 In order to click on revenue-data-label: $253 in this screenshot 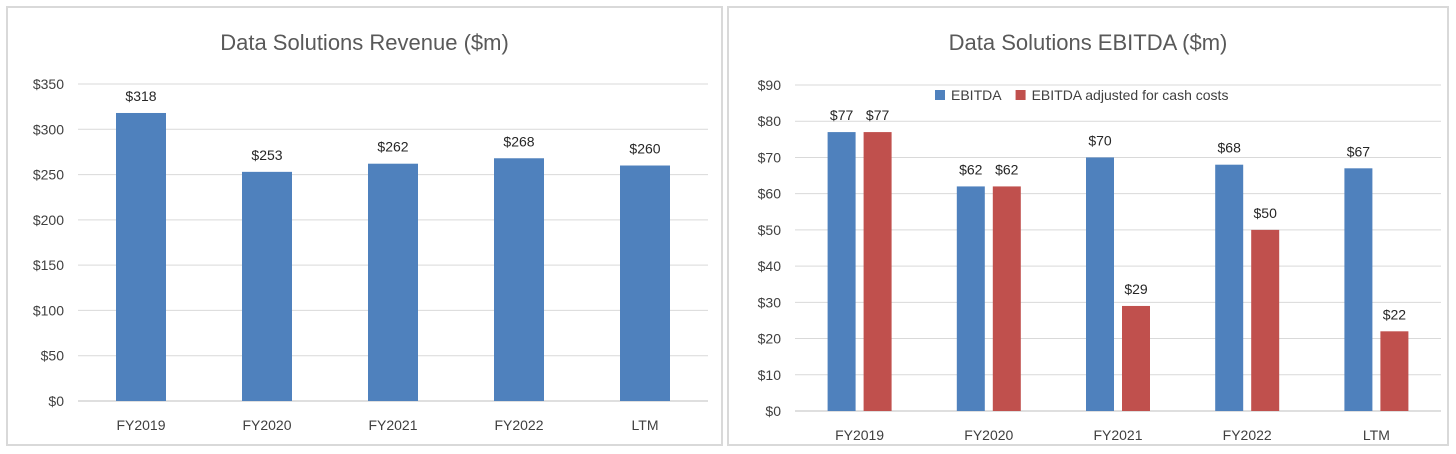, I will do `click(266, 155)`.